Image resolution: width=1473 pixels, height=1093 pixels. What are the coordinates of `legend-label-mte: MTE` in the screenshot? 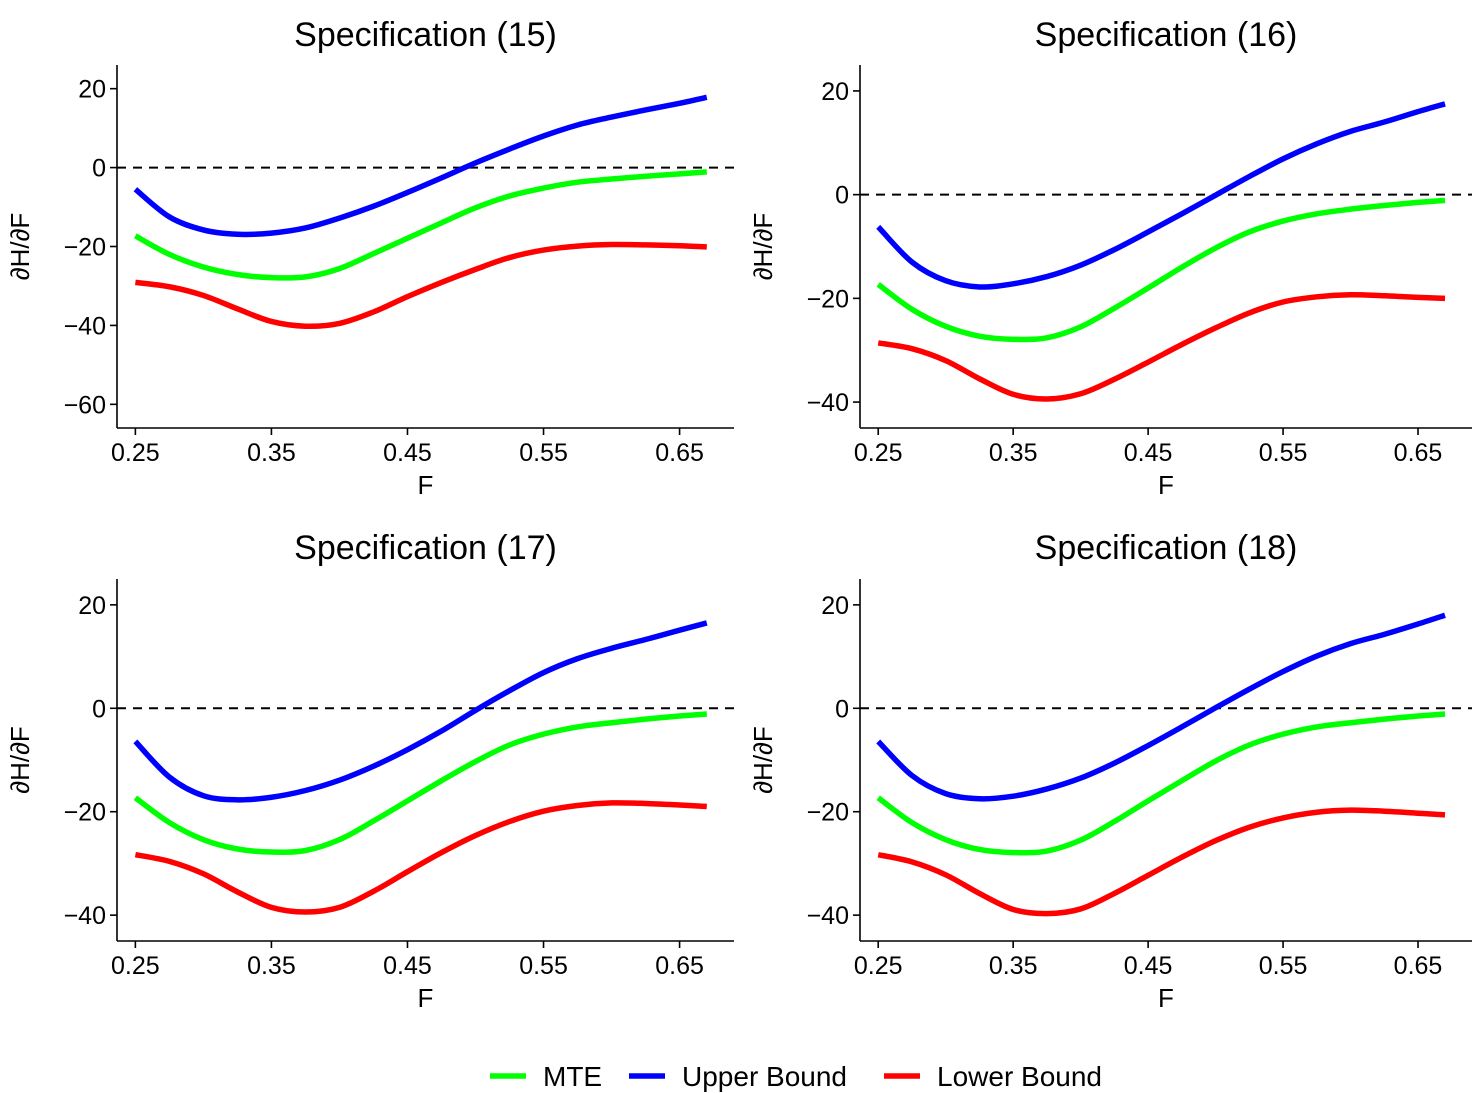 It's located at (572, 1076).